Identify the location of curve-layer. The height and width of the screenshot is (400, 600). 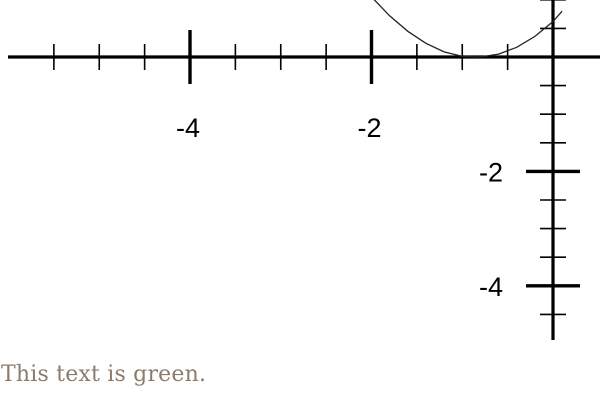
(468, 29).